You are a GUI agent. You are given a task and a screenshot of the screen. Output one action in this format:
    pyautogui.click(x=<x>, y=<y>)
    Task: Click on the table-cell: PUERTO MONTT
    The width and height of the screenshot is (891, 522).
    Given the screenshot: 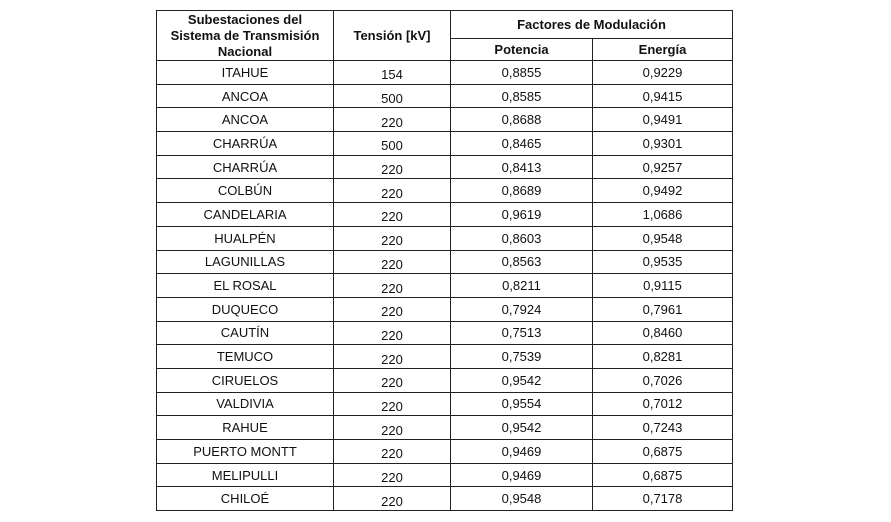 What is the action you would take?
    pyautogui.click(x=245, y=451)
    